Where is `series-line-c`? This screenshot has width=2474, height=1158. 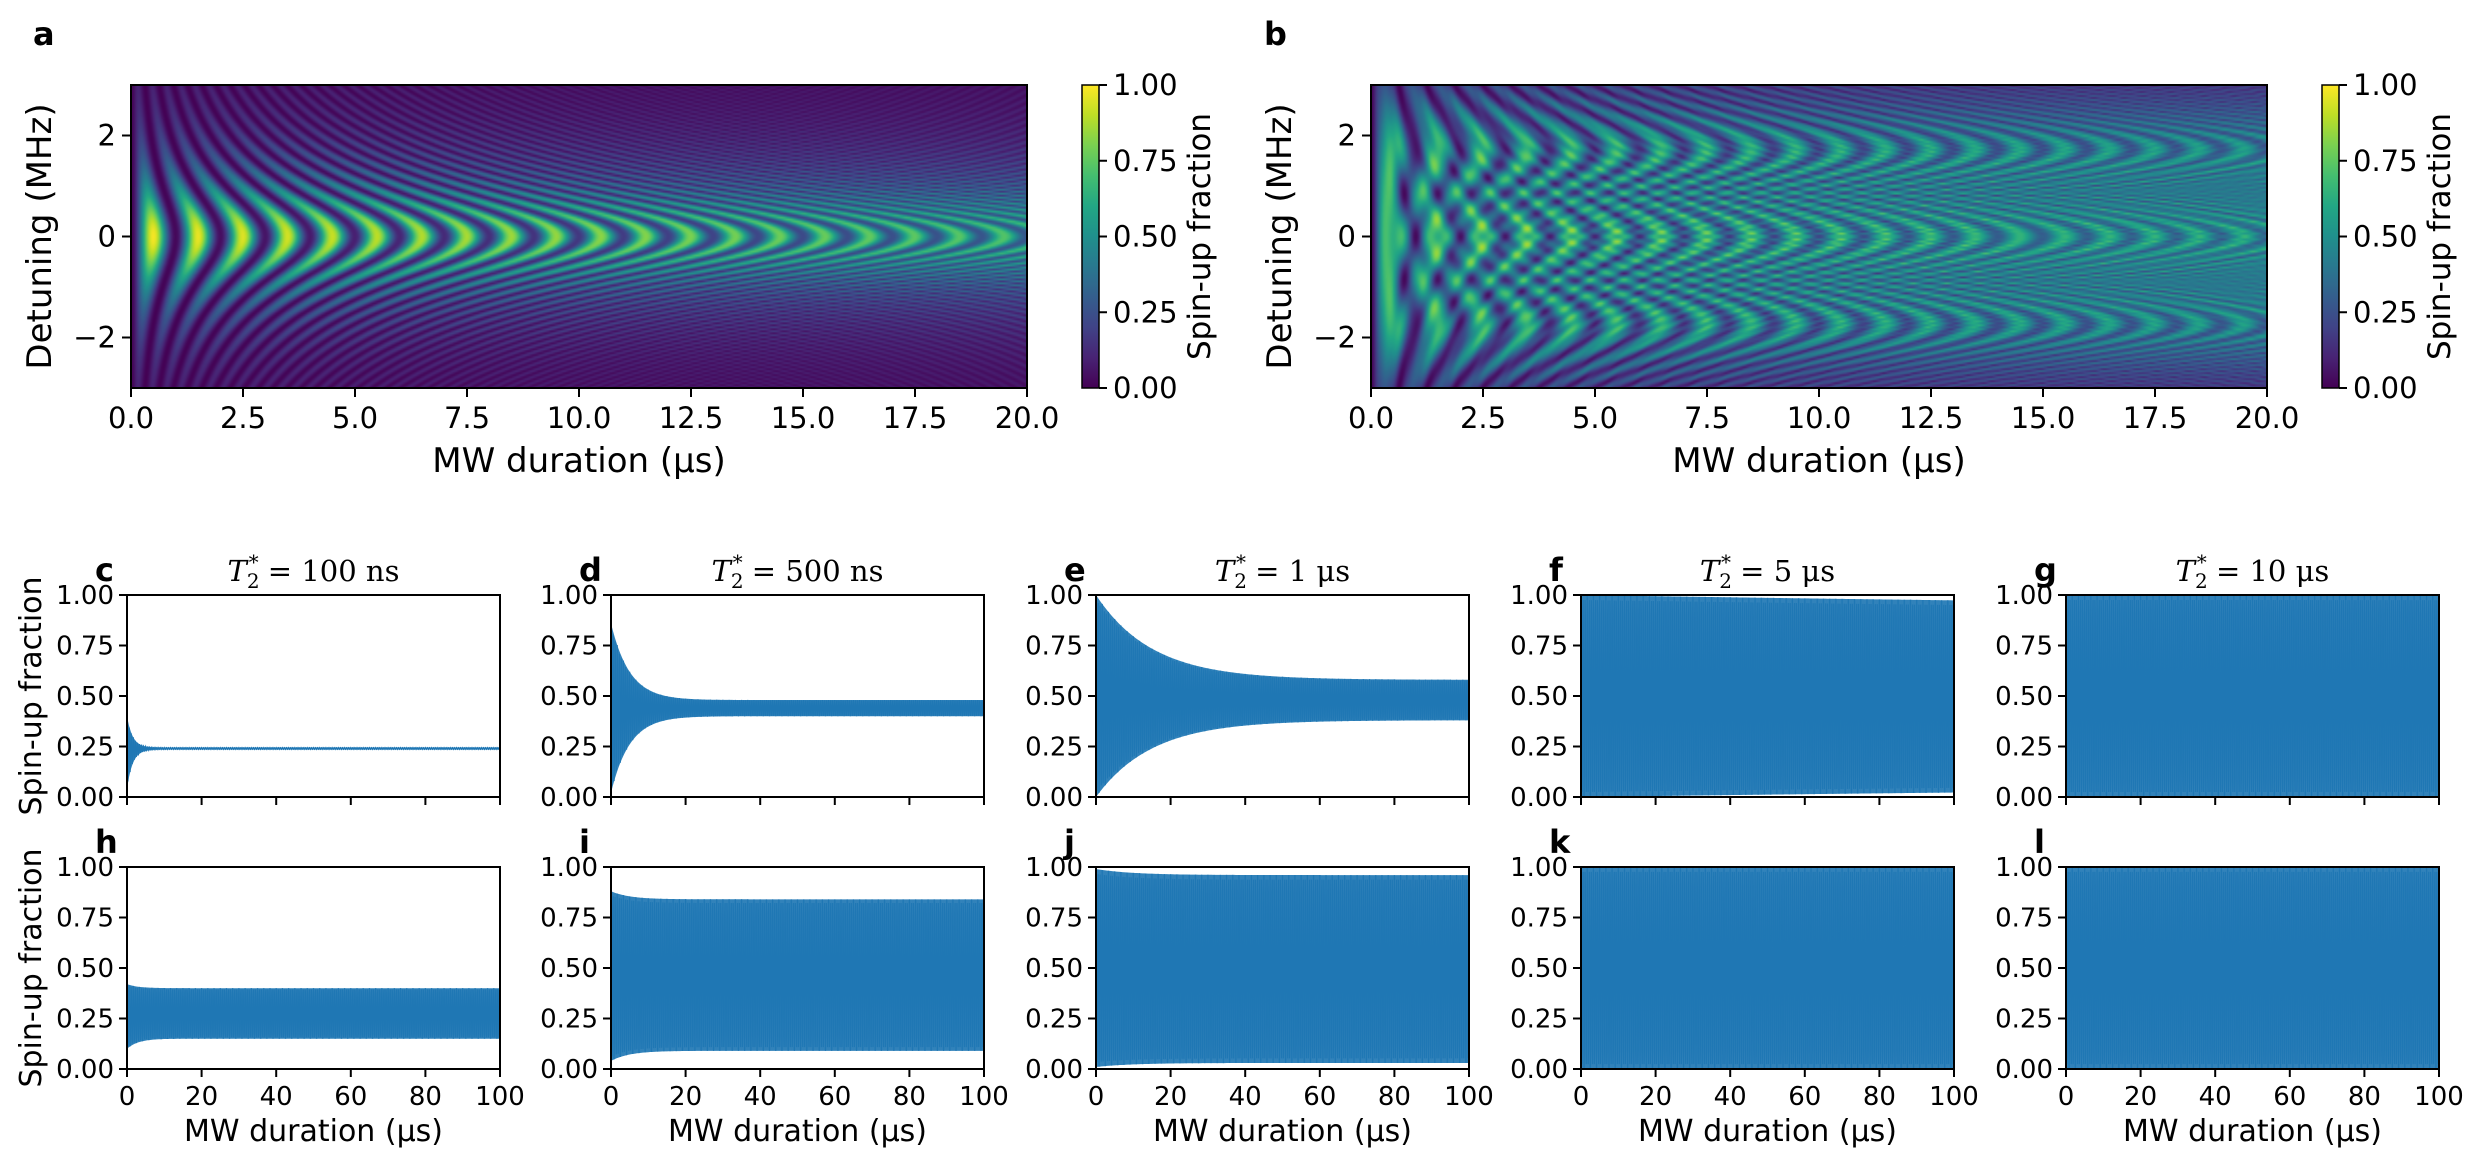 series-line-c is located at coordinates (313, 749).